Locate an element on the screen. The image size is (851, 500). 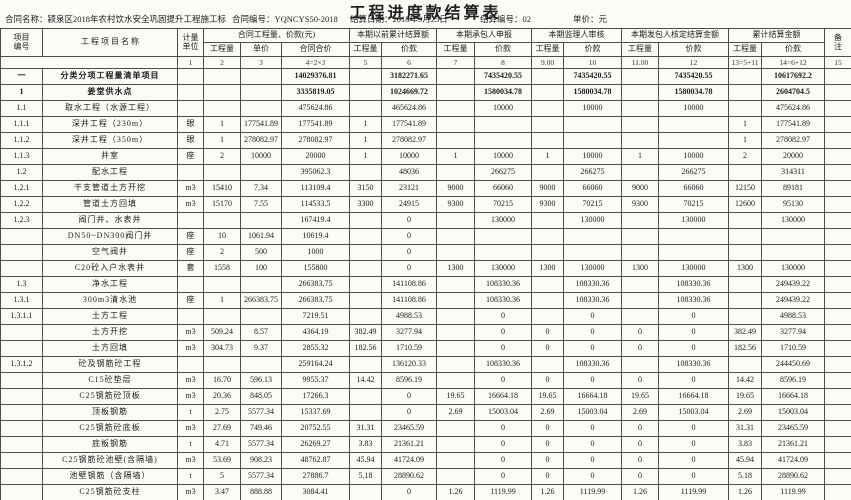
item-name-cell: 姜堂供水点 is located at coordinates (110, 92).